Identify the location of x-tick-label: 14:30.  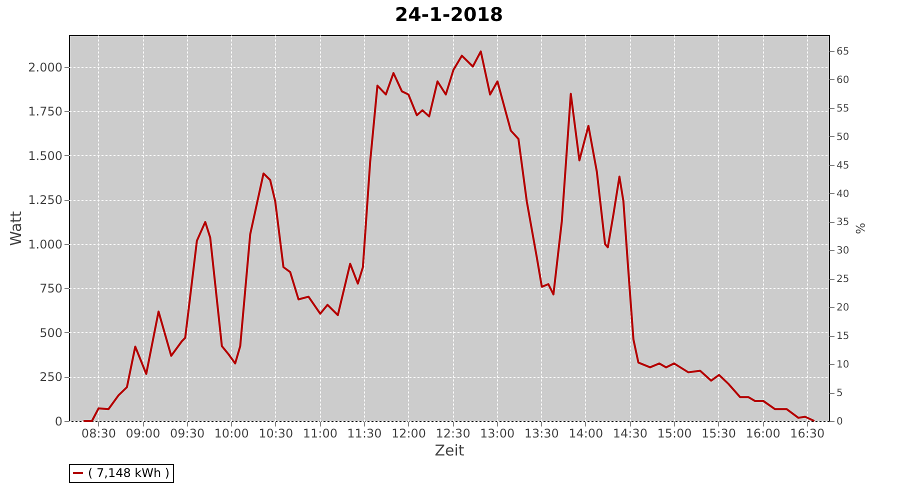
(630, 433).